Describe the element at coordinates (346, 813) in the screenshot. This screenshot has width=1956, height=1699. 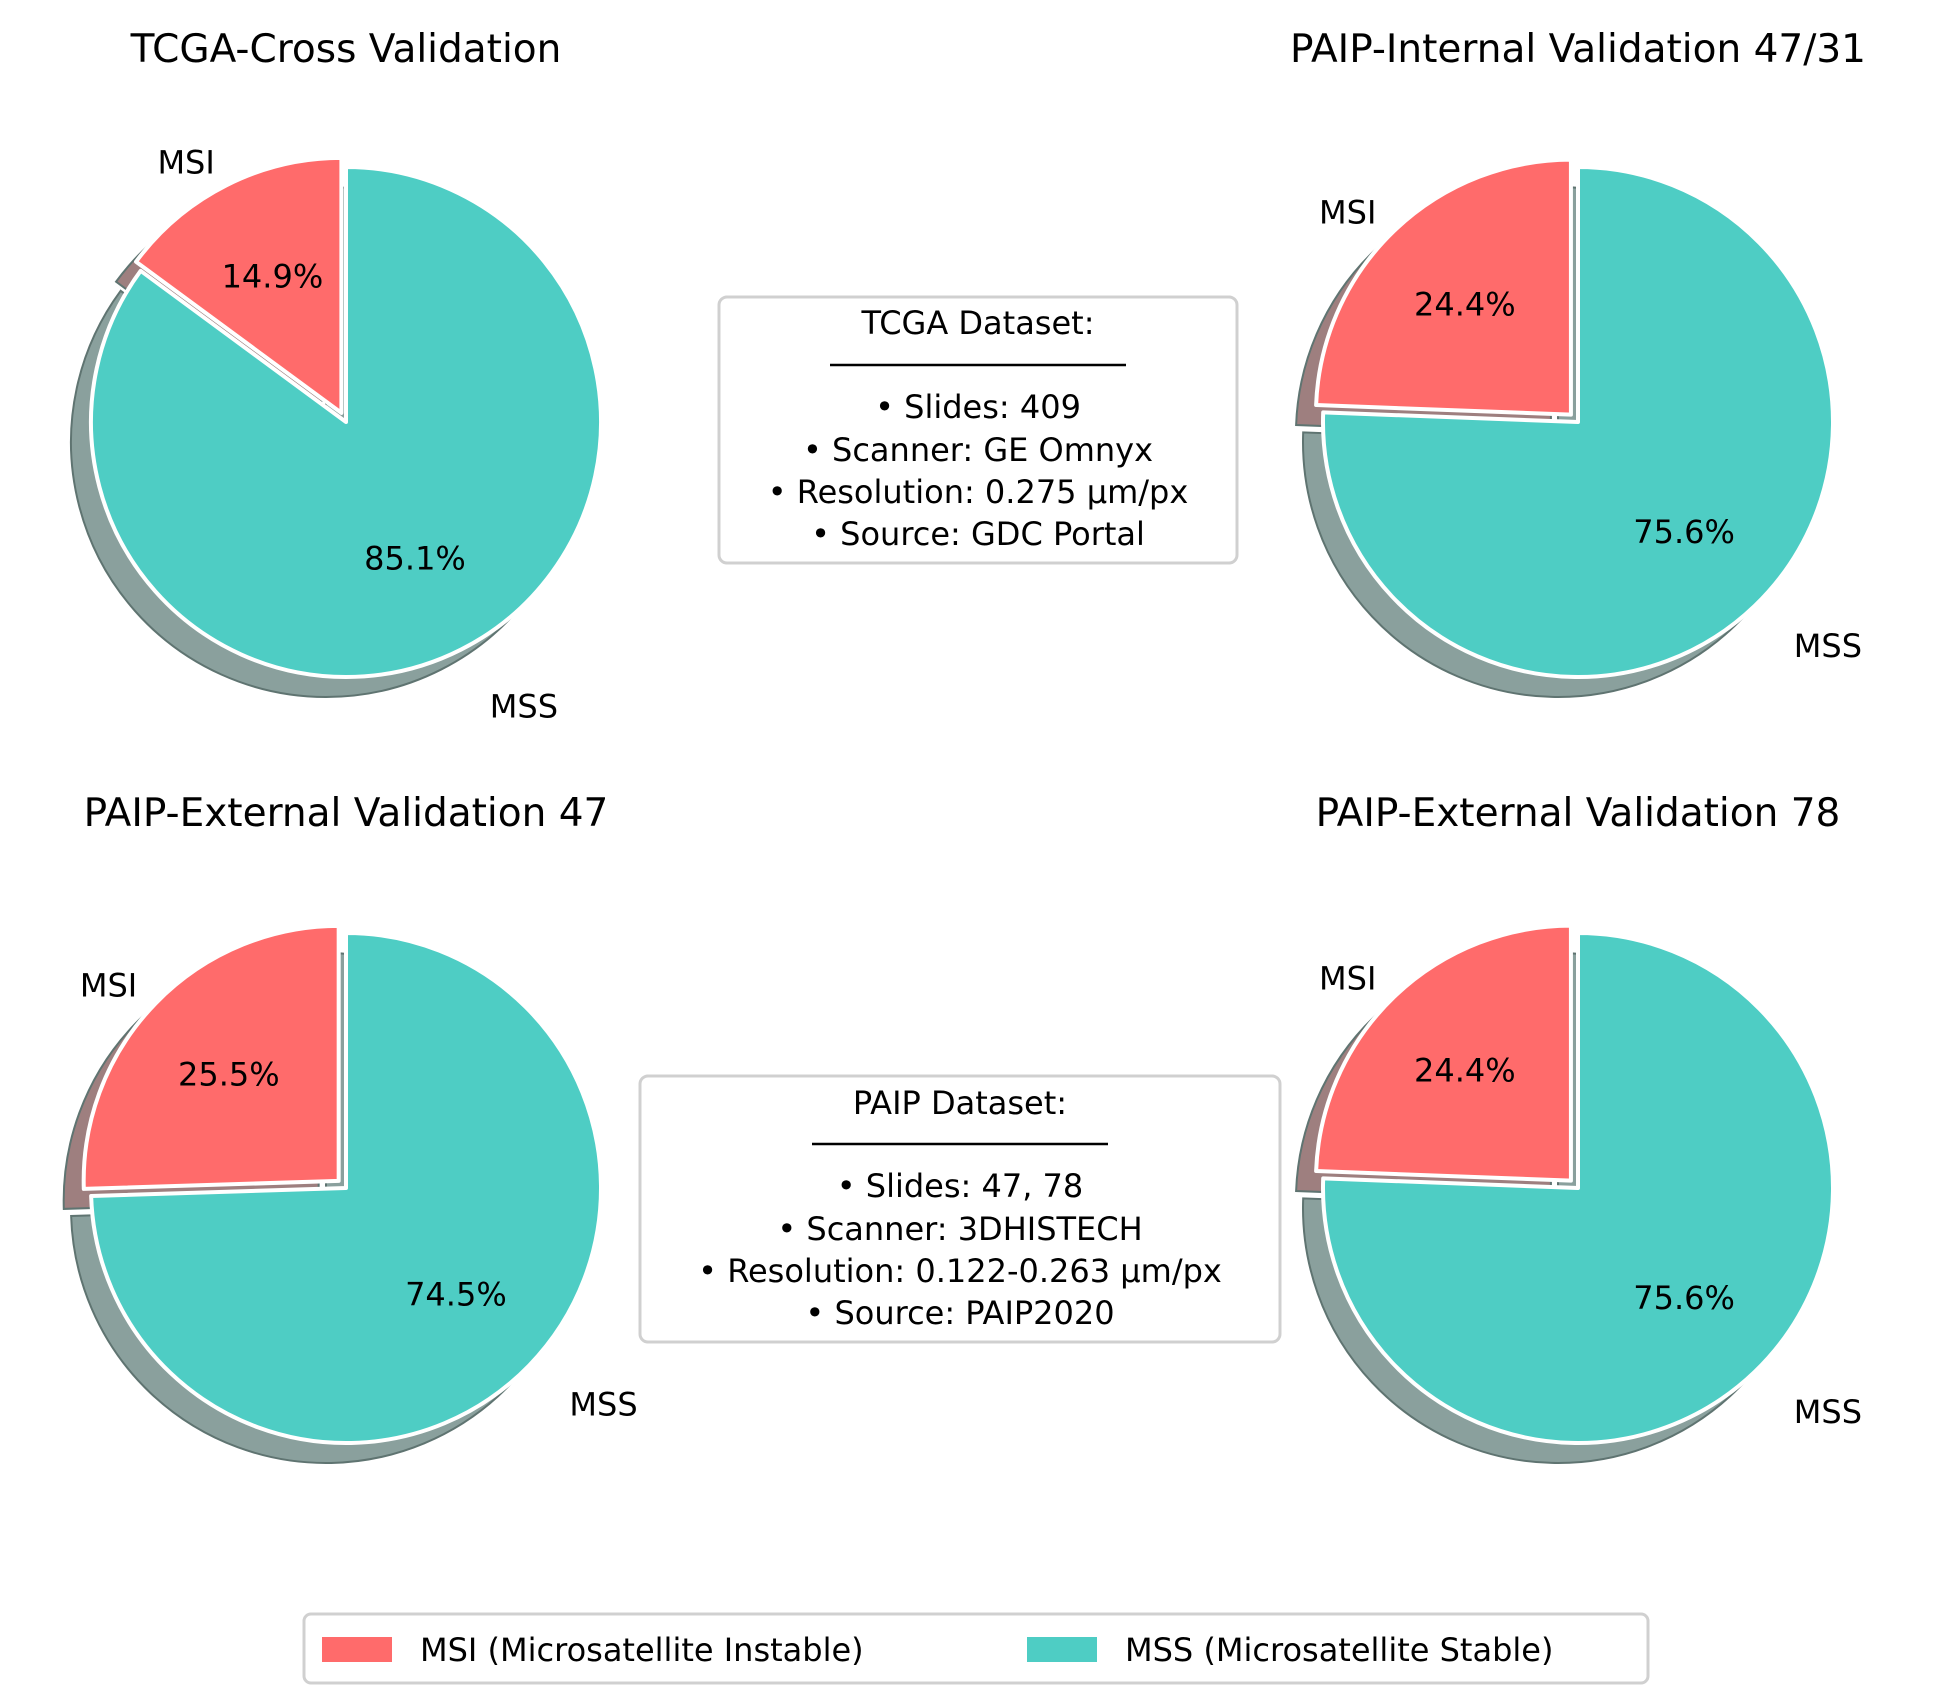
I see `chart-title: PAIP-External Validation 47` at that location.